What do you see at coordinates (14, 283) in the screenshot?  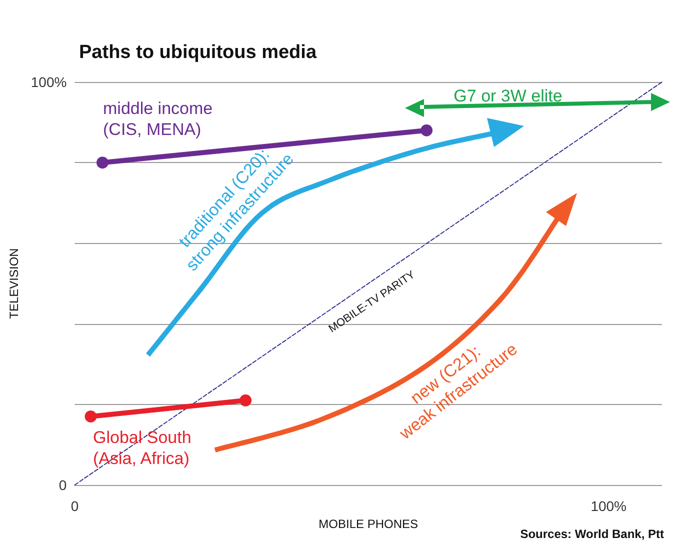 I see `y-axis-title: TELEVISION` at bounding box center [14, 283].